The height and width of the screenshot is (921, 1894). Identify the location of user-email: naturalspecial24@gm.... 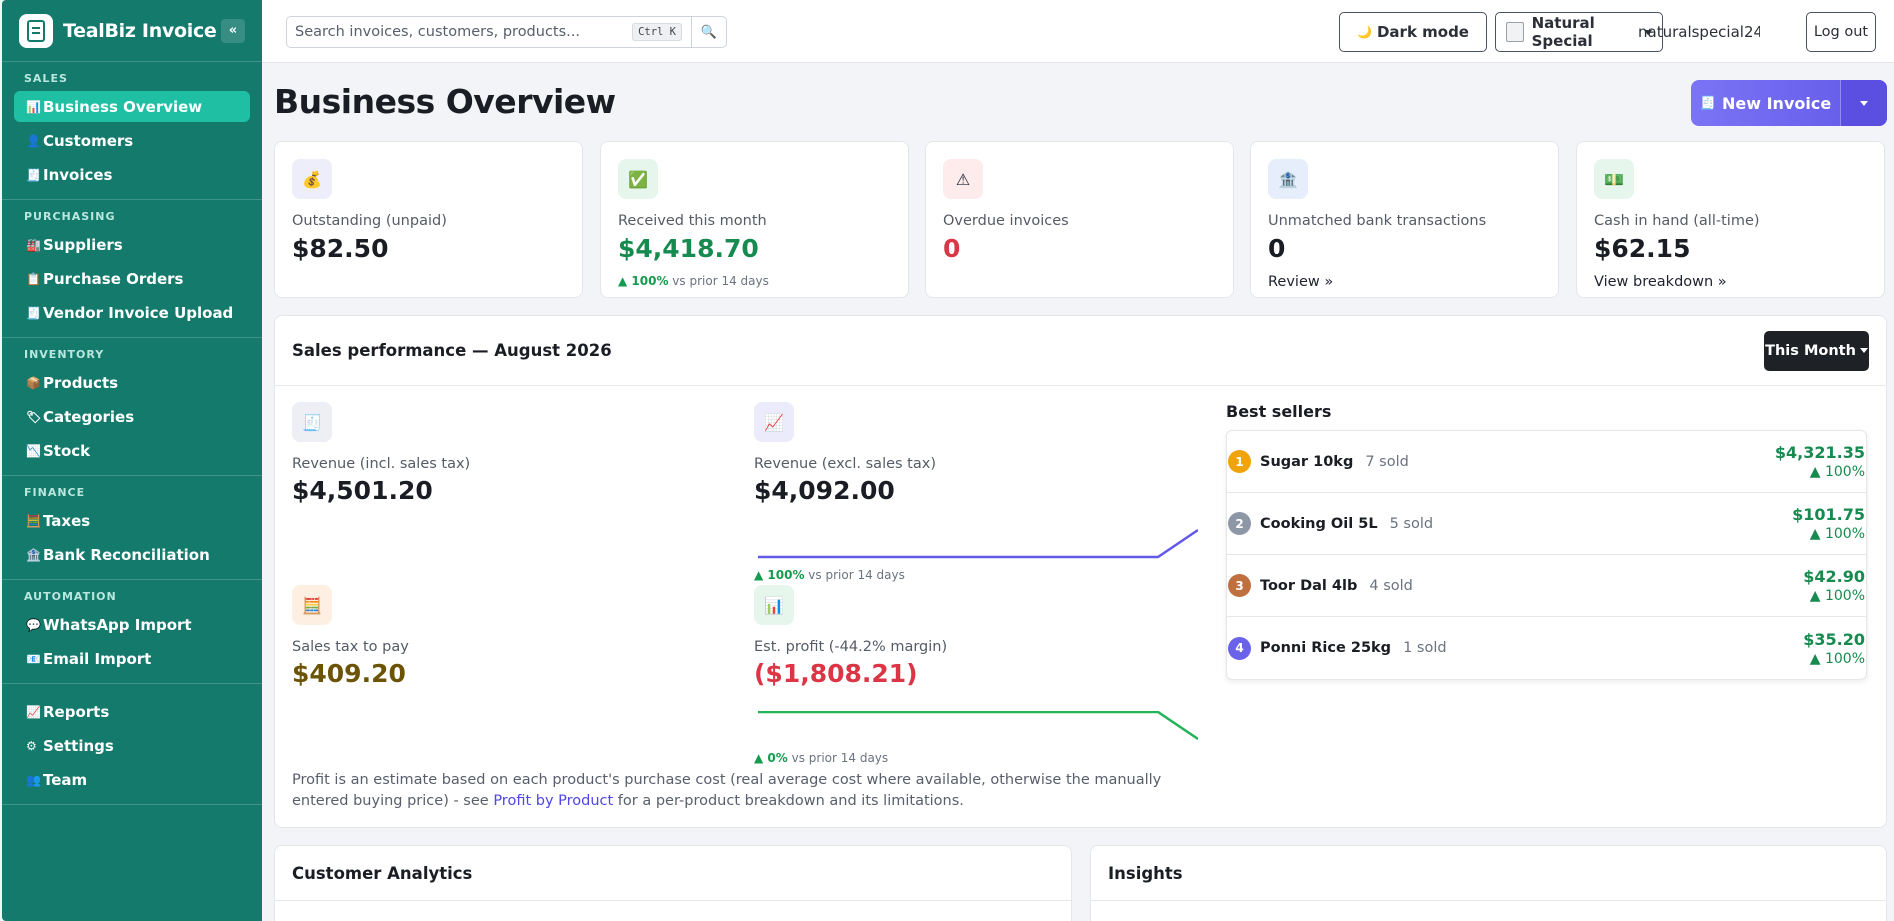
(1699, 32).